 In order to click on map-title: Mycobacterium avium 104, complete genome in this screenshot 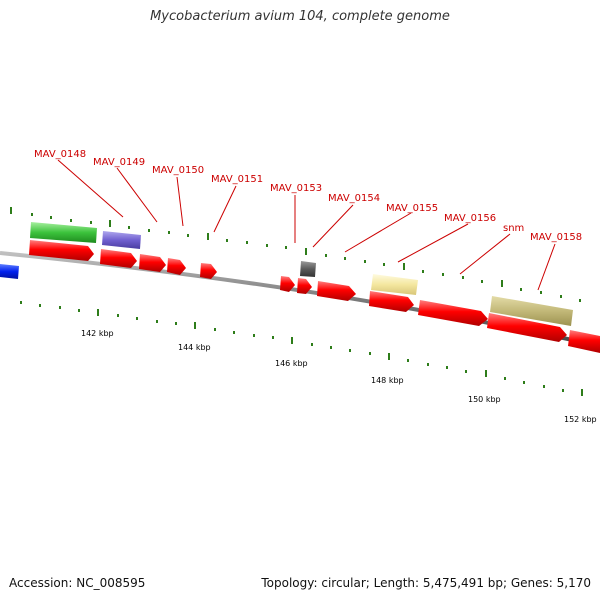, I will do `click(300, 16)`.